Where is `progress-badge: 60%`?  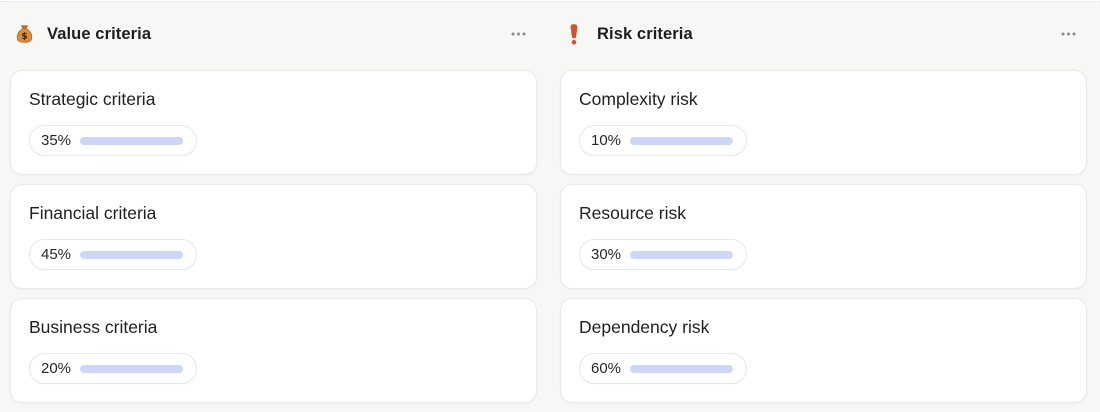 progress-badge: 60% is located at coordinates (663, 368).